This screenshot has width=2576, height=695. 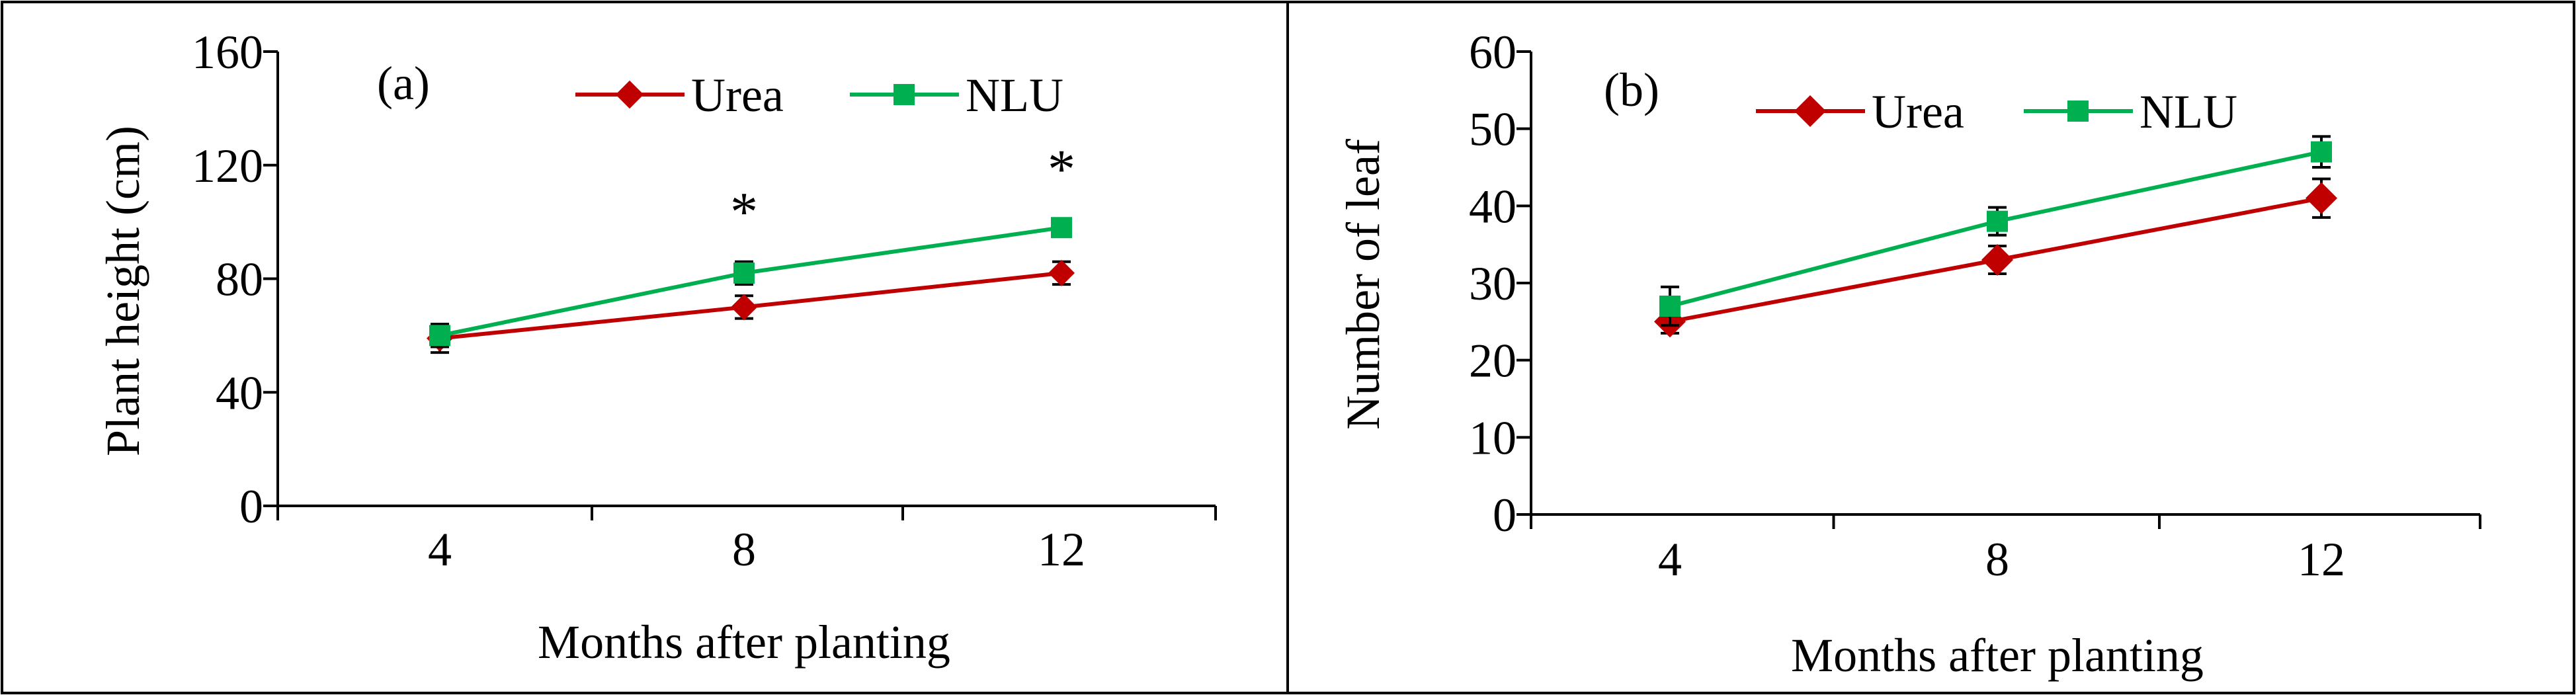 I want to click on y-tick-label-b: 10, so click(x=1493, y=437).